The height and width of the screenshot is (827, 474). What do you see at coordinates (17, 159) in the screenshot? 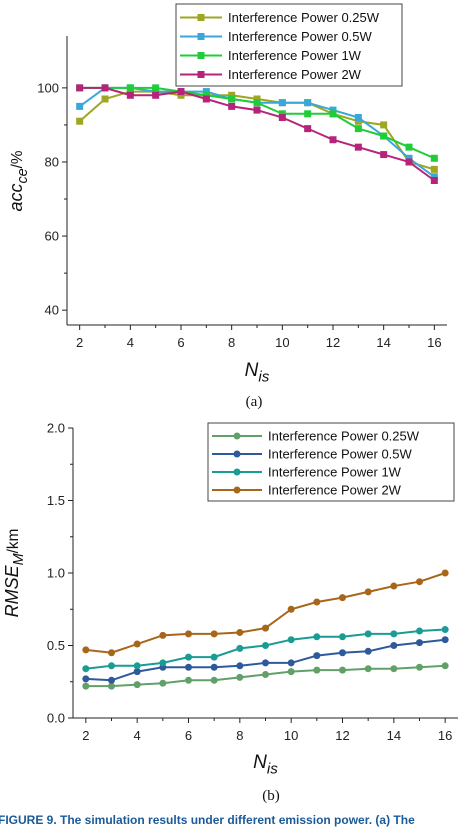
I see `y-axis-title-unit: /%` at bounding box center [17, 159].